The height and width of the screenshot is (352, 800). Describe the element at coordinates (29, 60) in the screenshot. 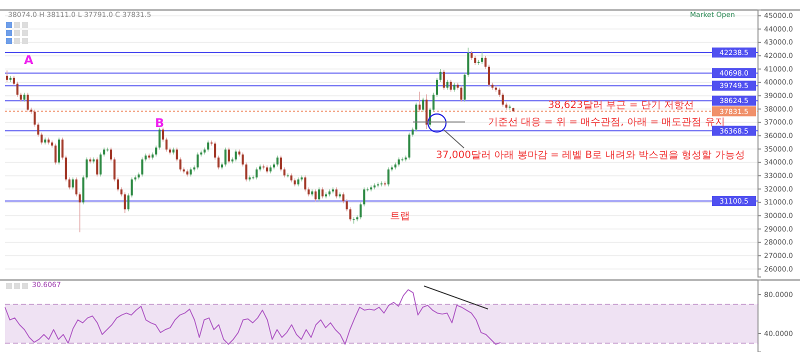

I see `annotation: A` at that location.